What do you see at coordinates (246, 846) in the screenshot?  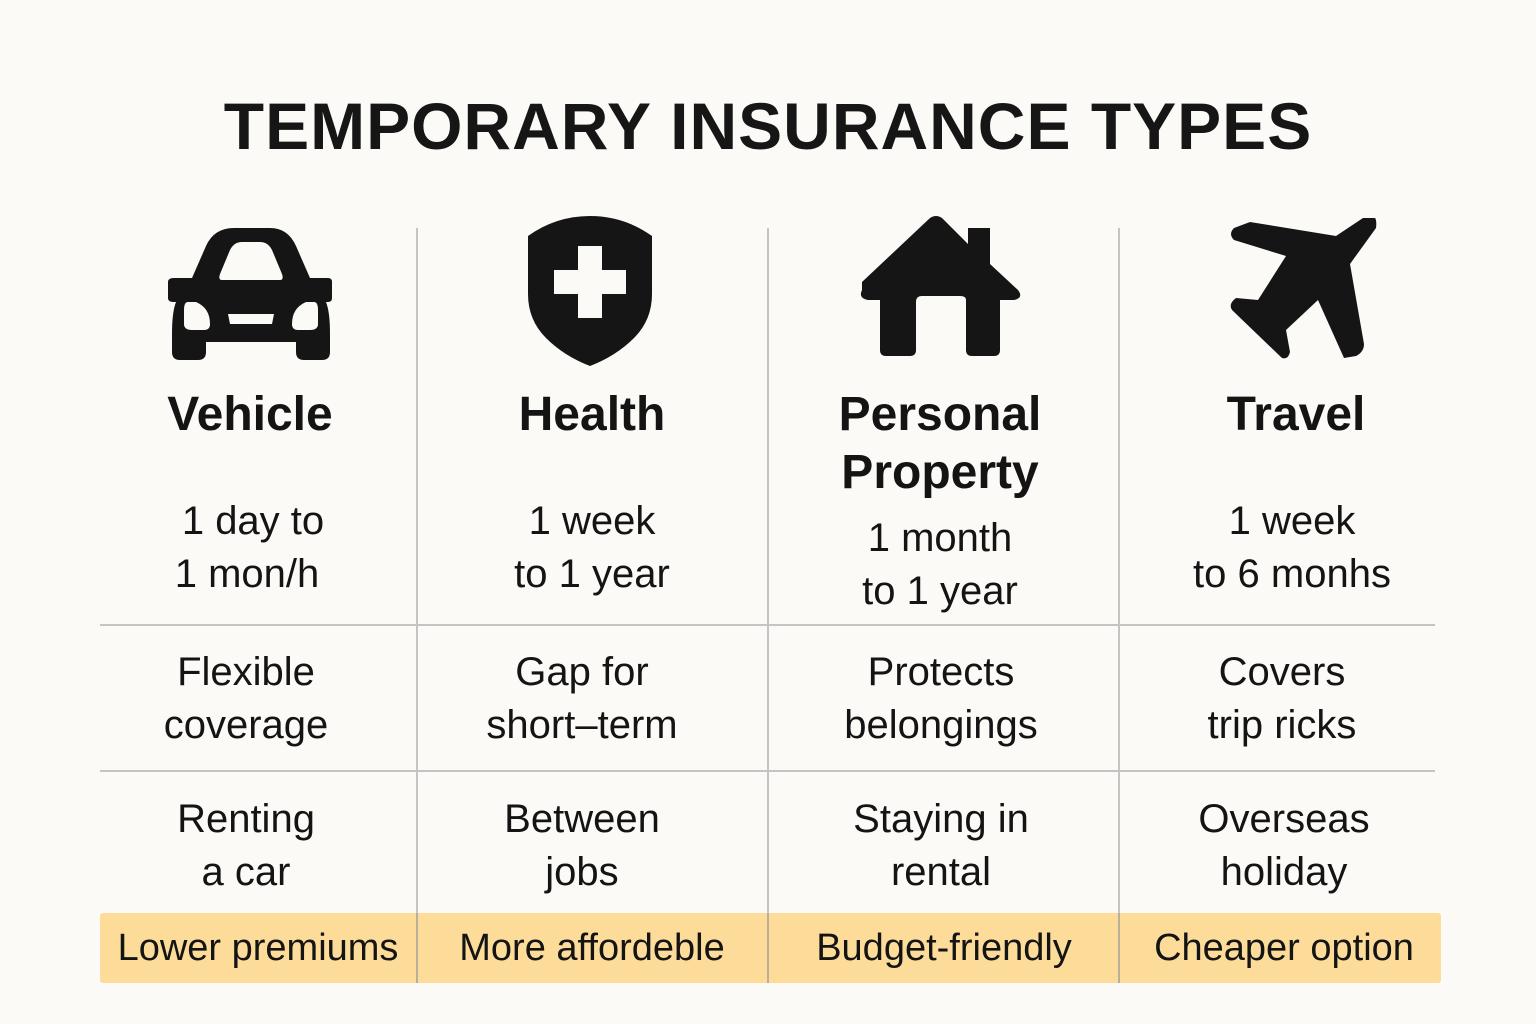 I see `use-case-text: Renting a car` at bounding box center [246, 846].